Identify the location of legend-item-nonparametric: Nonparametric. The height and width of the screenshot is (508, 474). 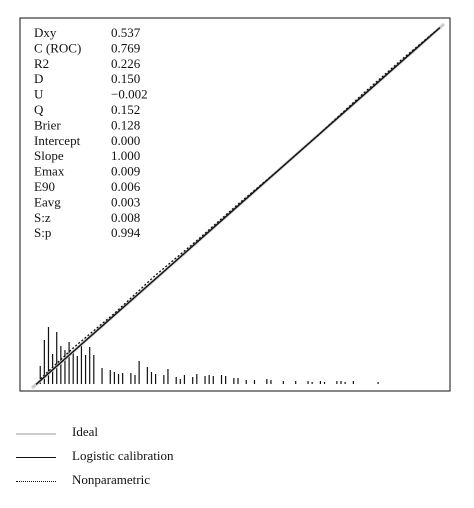
(166, 482).